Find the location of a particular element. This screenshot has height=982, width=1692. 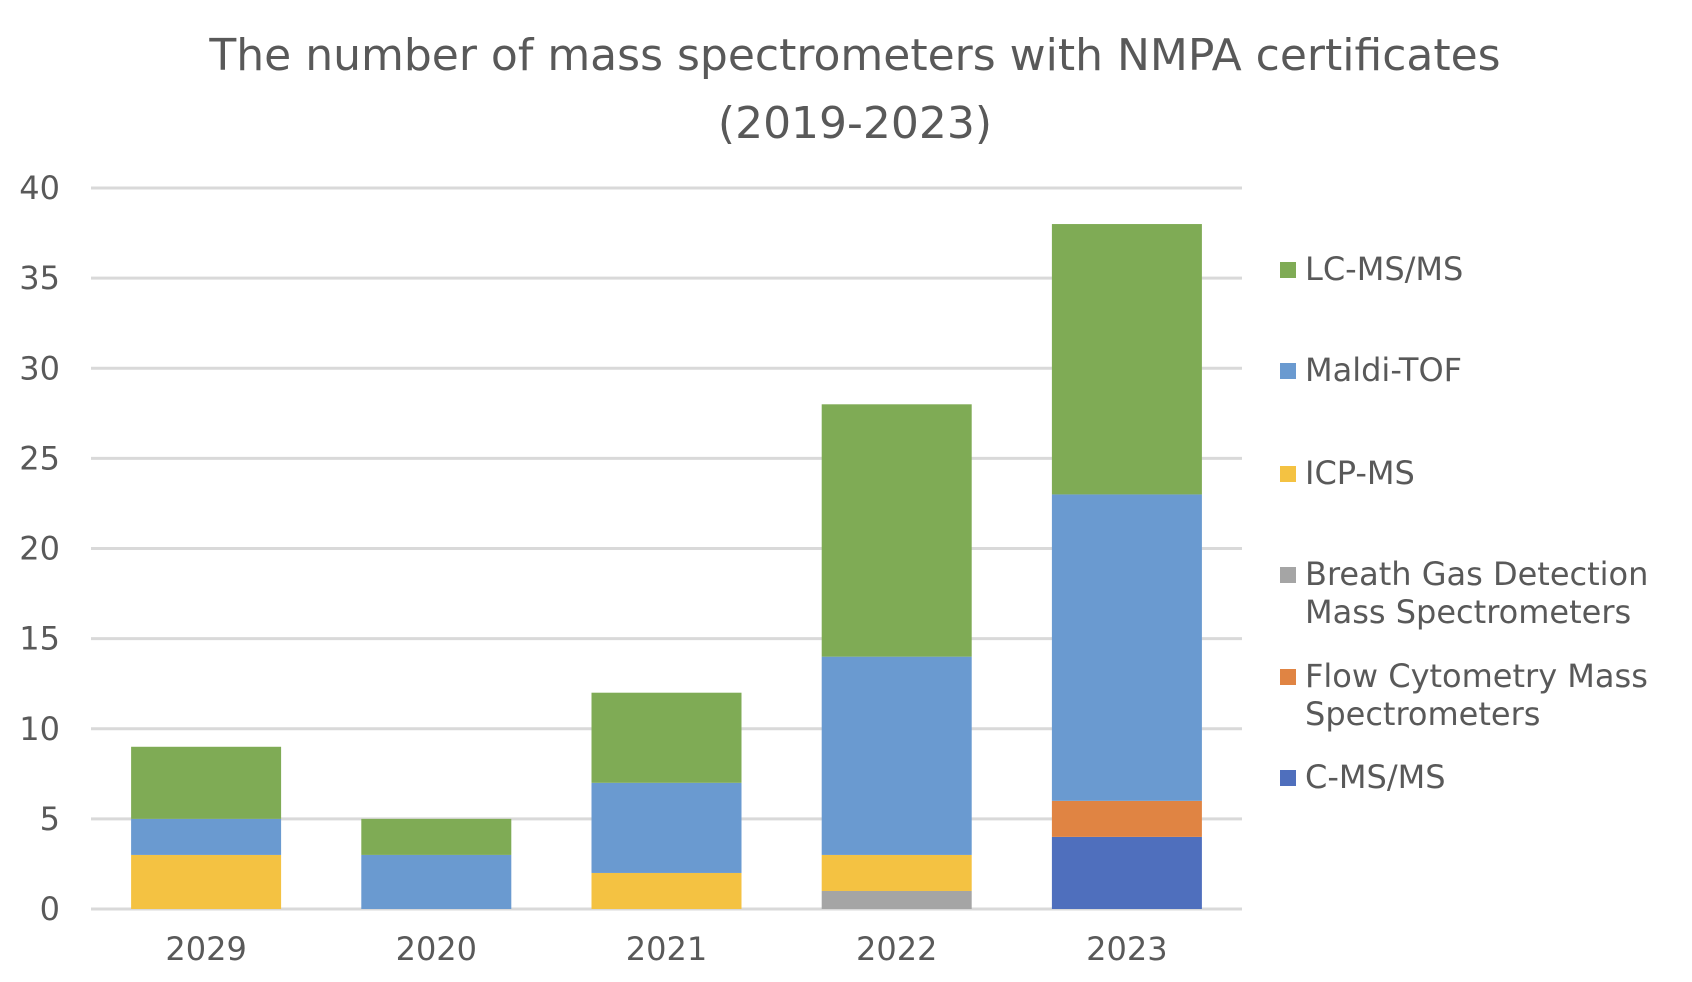

legend-item: C-MS/MS is located at coordinates (1363, 777).